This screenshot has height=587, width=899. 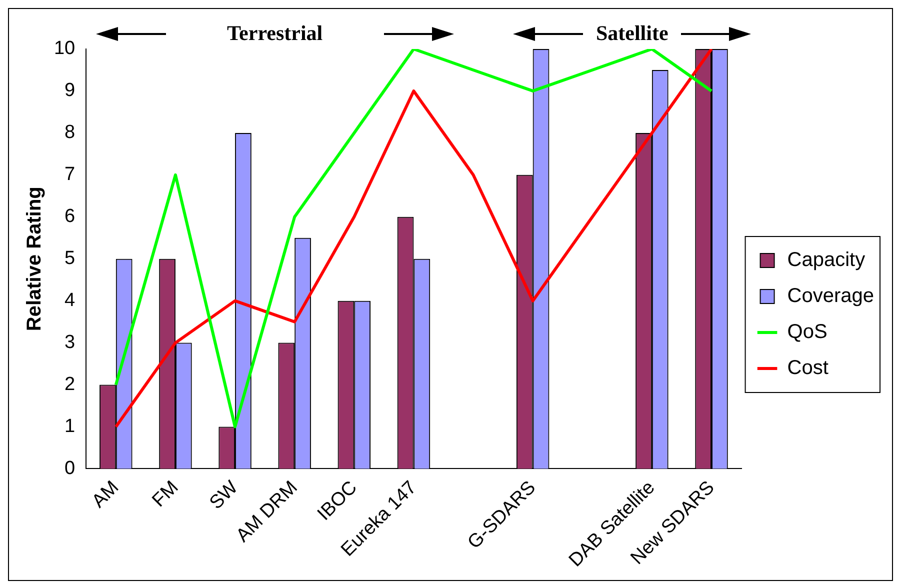 What do you see at coordinates (70, 426) in the screenshot?
I see `y-tick-label: 1` at bounding box center [70, 426].